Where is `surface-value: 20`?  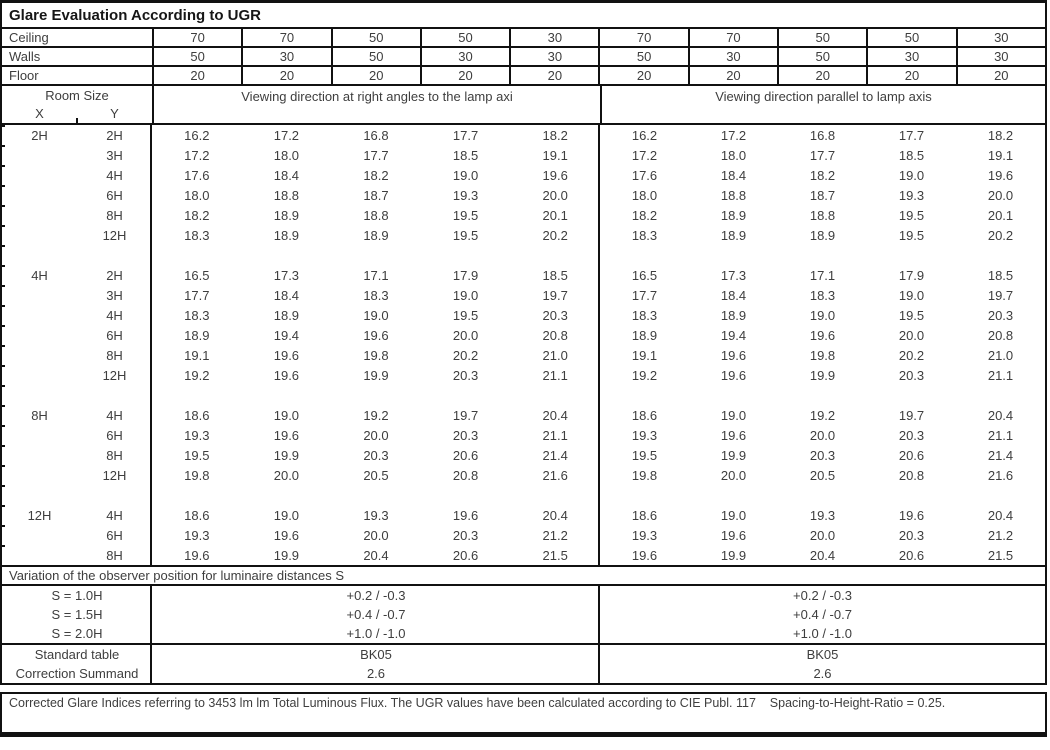
surface-value: 20 is located at coordinates (821, 75).